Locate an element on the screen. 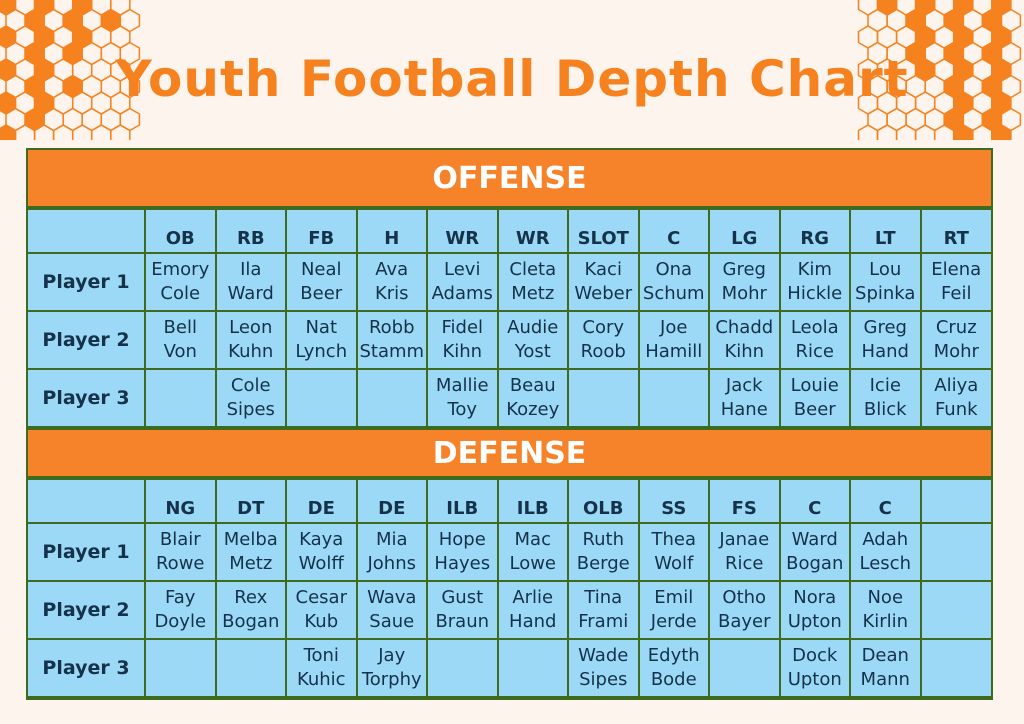  player-cell: Kaci Weber is located at coordinates (603, 282).